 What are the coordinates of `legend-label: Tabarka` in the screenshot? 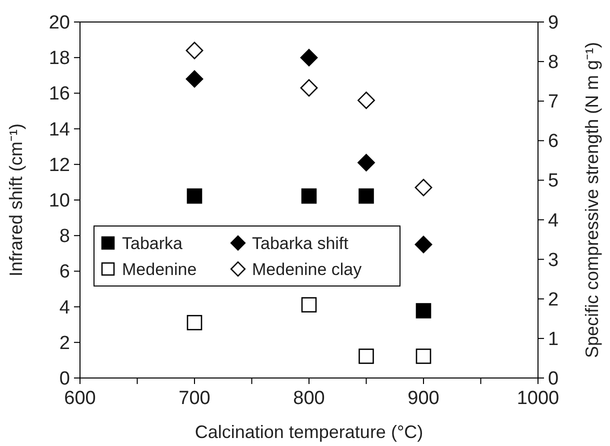 It's located at (153, 243).